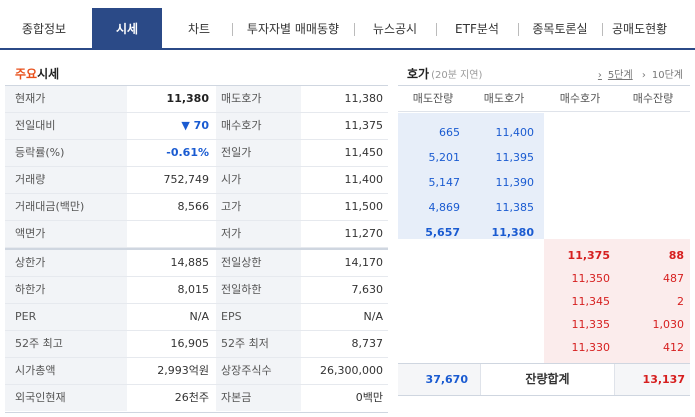 The height and width of the screenshot is (417, 695). What do you see at coordinates (258, 371) in the screenshot?
I see `quote-label: 상장주식수` at bounding box center [258, 371].